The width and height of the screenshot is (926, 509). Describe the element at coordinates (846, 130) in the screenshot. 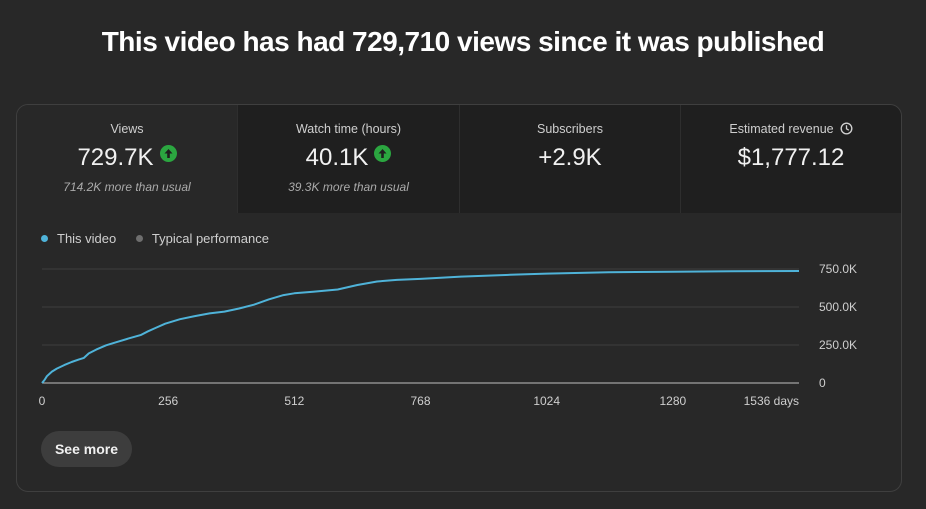

I see `clock-icon` at that location.